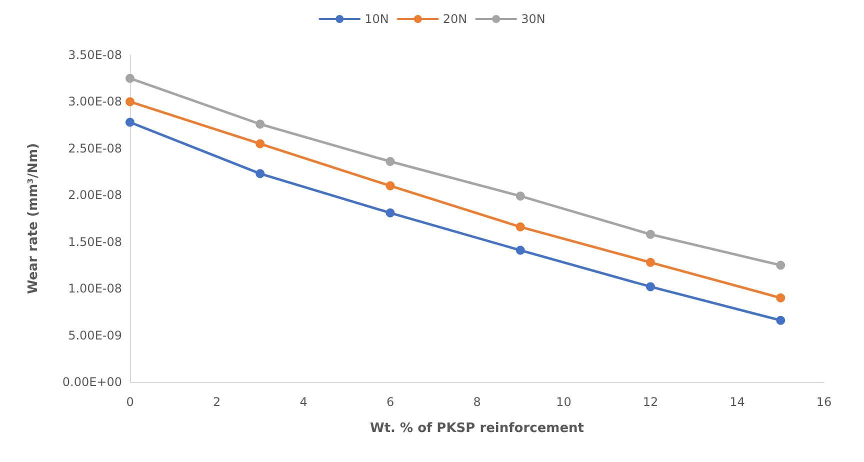 Image resolution: width=864 pixels, height=462 pixels. Describe the element at coordinates (824, 402) in the screenshot. I see `x-tick-label: 16` at that location.